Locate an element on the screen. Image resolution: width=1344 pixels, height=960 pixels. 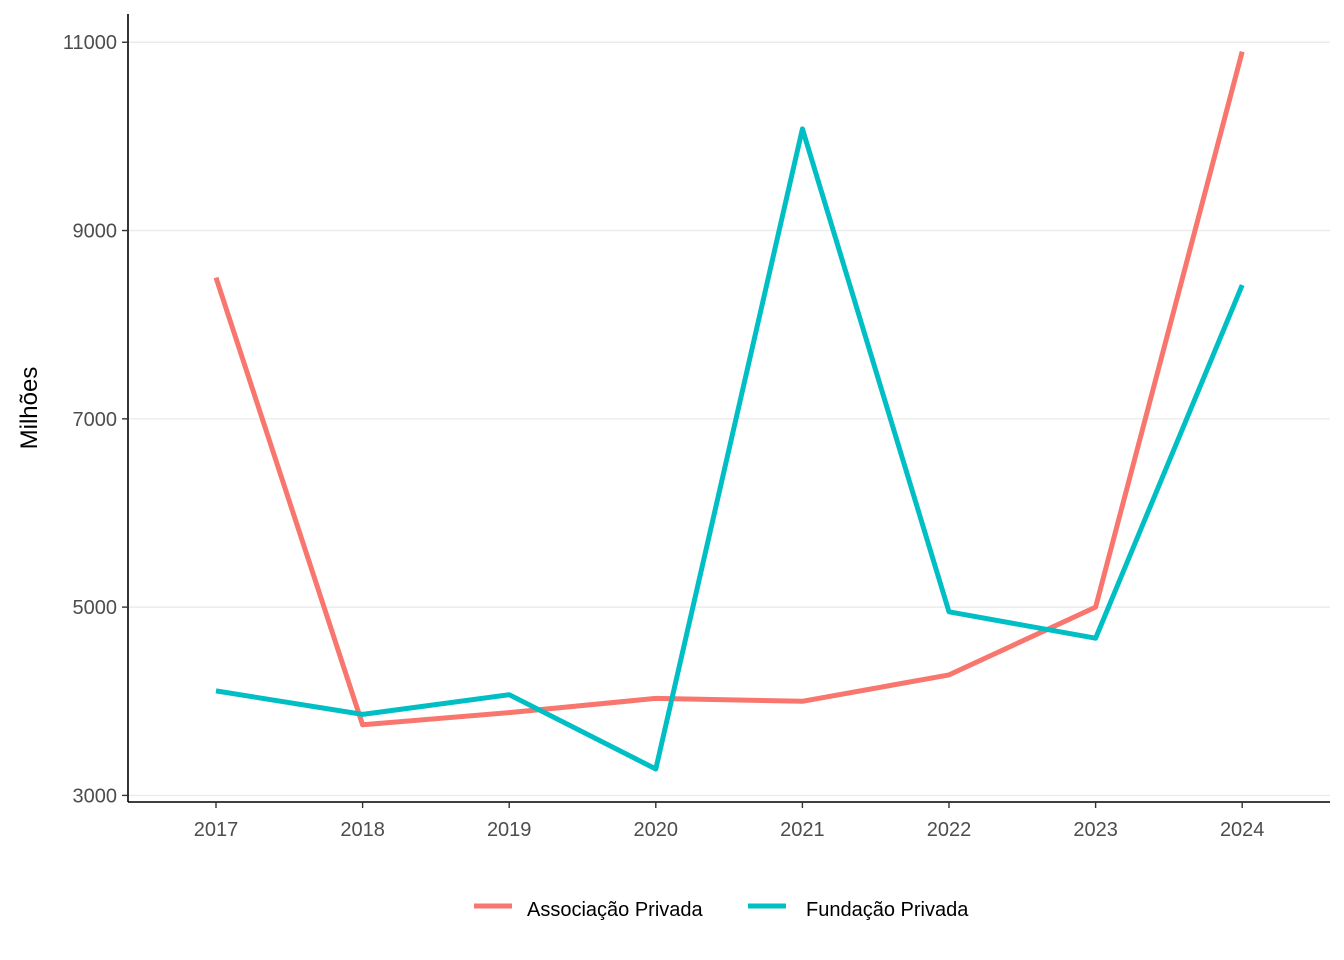
y-tick-label: 9000 is located at coordinates (95, 232).